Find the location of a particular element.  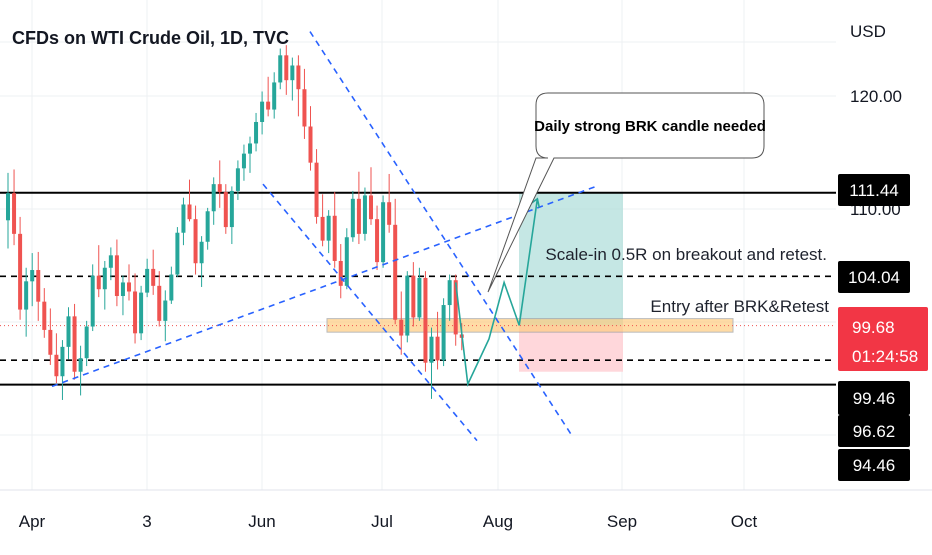

entry-zone is located at coordinates (530, 325).